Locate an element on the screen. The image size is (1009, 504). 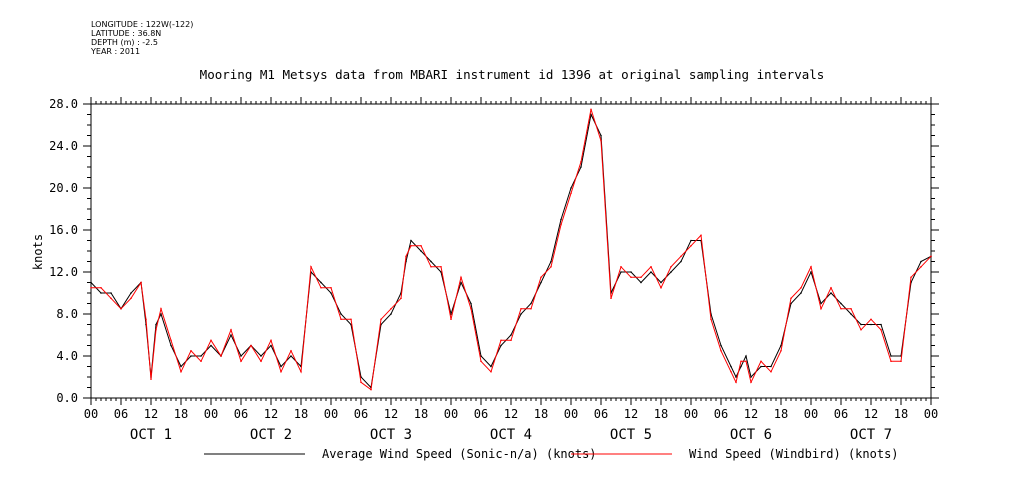
x-day-label: OCT 4 is located at coordinates (511, 435).